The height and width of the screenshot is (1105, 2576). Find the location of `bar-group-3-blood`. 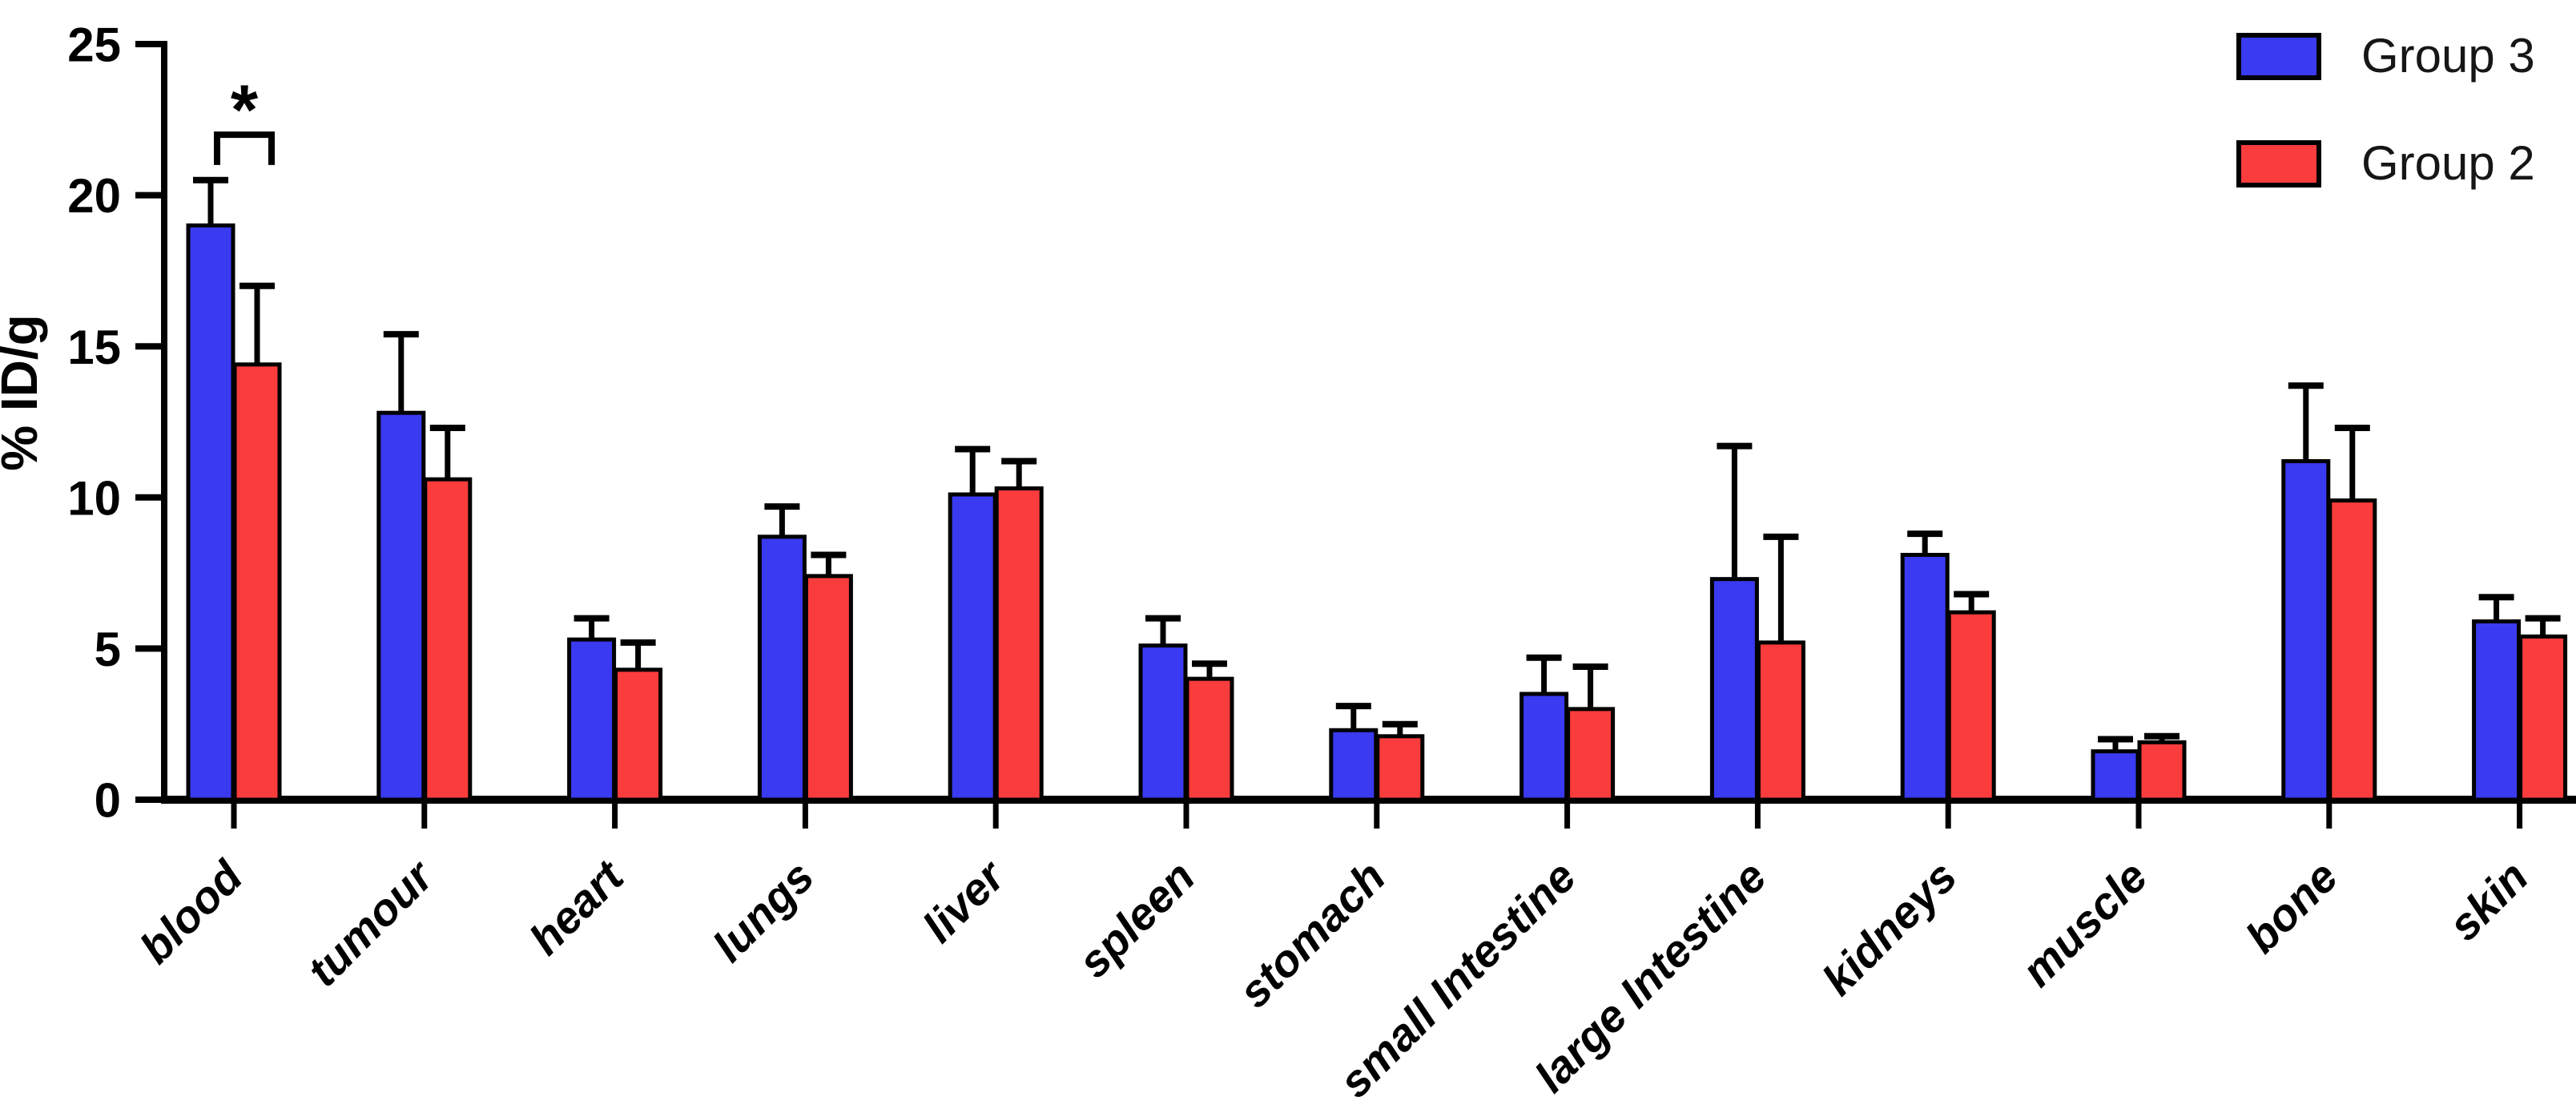

bar-group-3-blood is located at coordinates (211, 512).